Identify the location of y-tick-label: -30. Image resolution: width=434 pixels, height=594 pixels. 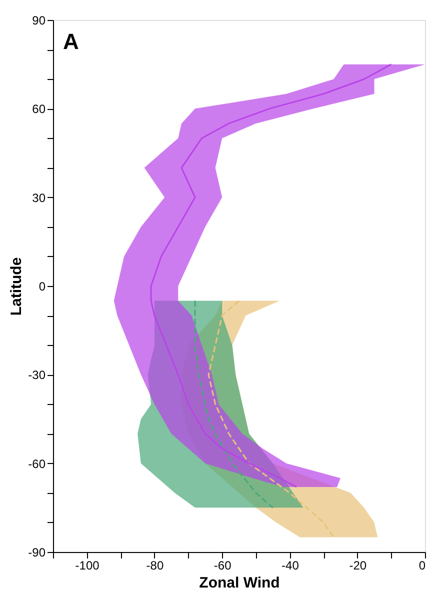
(37, 375).